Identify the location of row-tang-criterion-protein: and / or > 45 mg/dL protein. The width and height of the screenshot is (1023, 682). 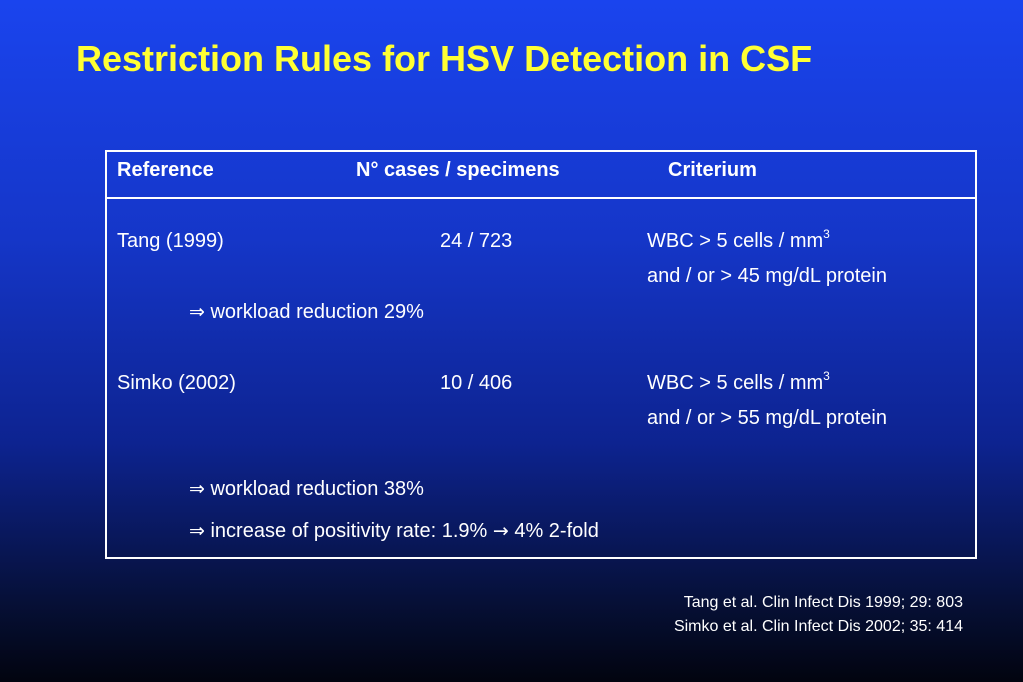
(767, 276).